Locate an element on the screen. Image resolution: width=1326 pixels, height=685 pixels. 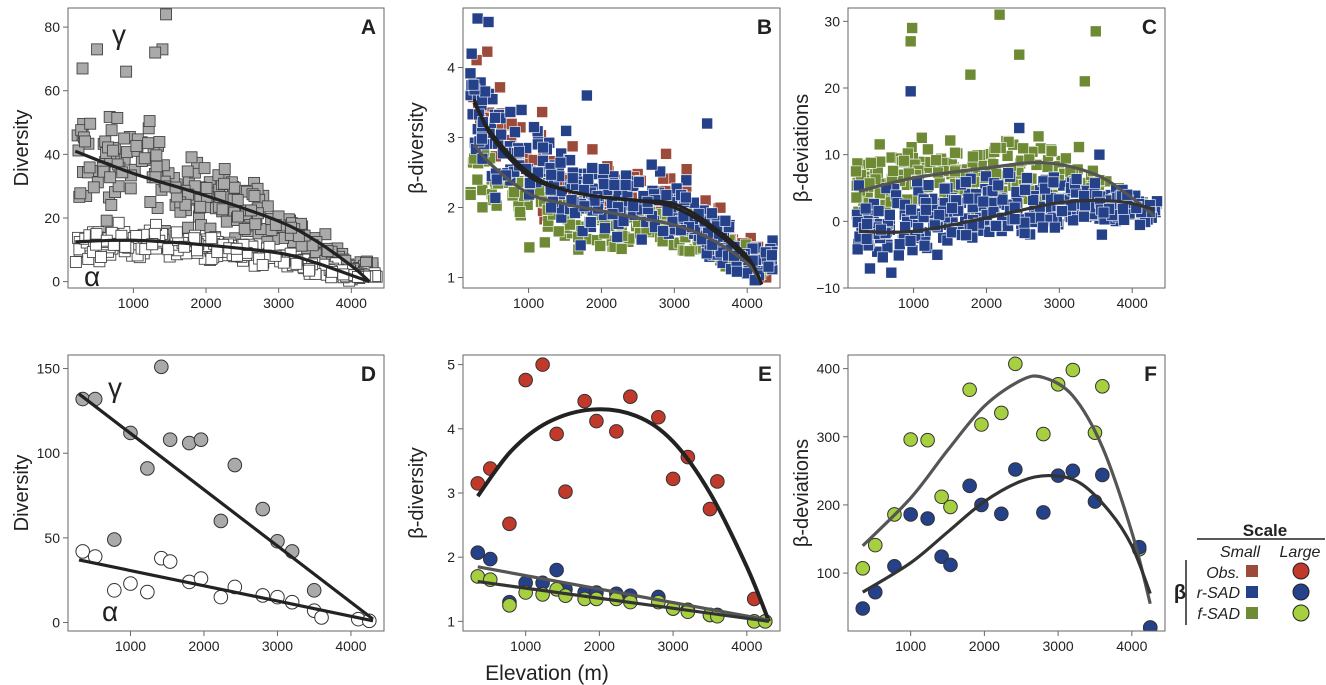
y-axis-title: Diversity is located at coordinates (22, 148).